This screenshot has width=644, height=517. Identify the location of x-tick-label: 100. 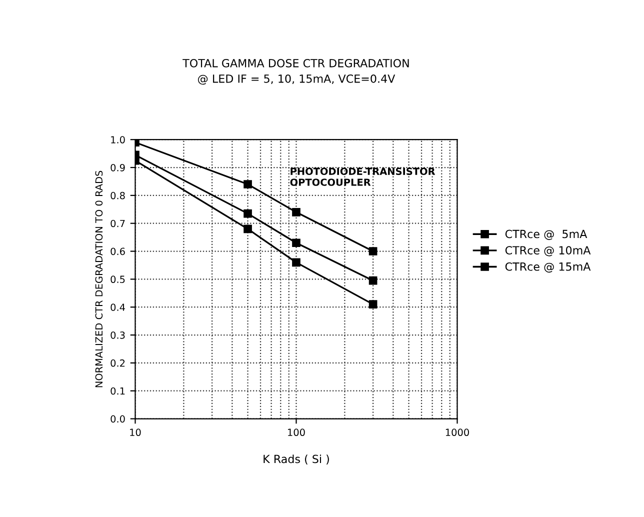
(296, 432).